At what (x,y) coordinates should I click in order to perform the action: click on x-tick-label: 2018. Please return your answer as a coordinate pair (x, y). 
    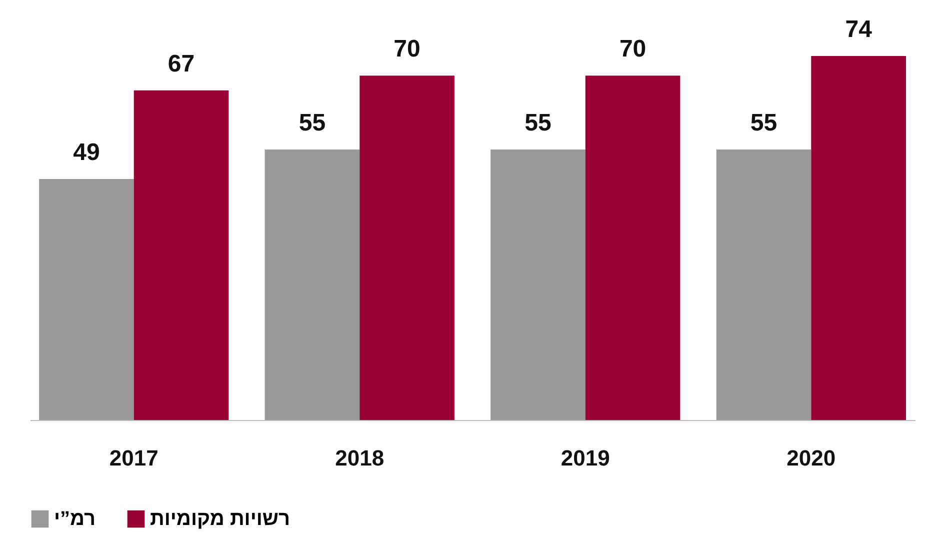
    Looking at the image, I should click on (359, 458).